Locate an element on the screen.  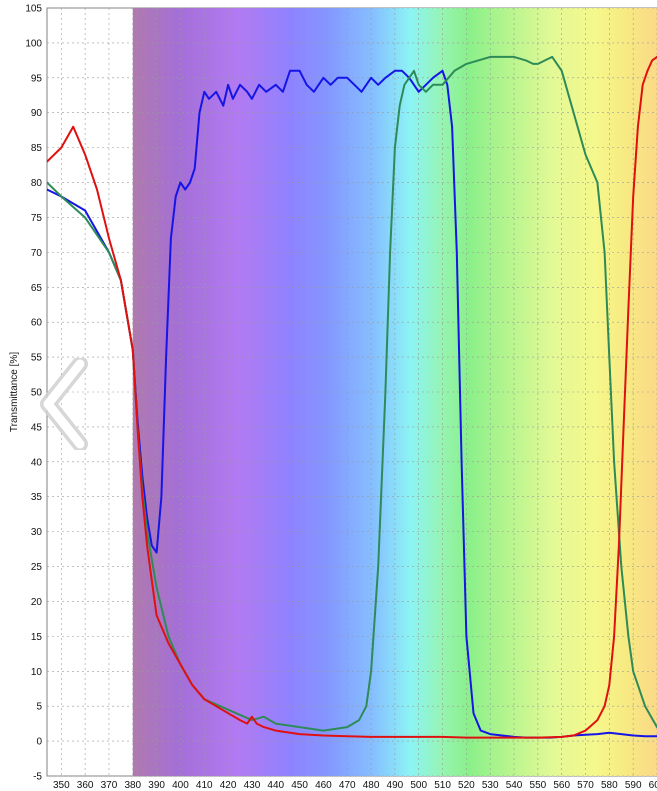
y-tick-label: 15 is located at coordinates (37, 637).